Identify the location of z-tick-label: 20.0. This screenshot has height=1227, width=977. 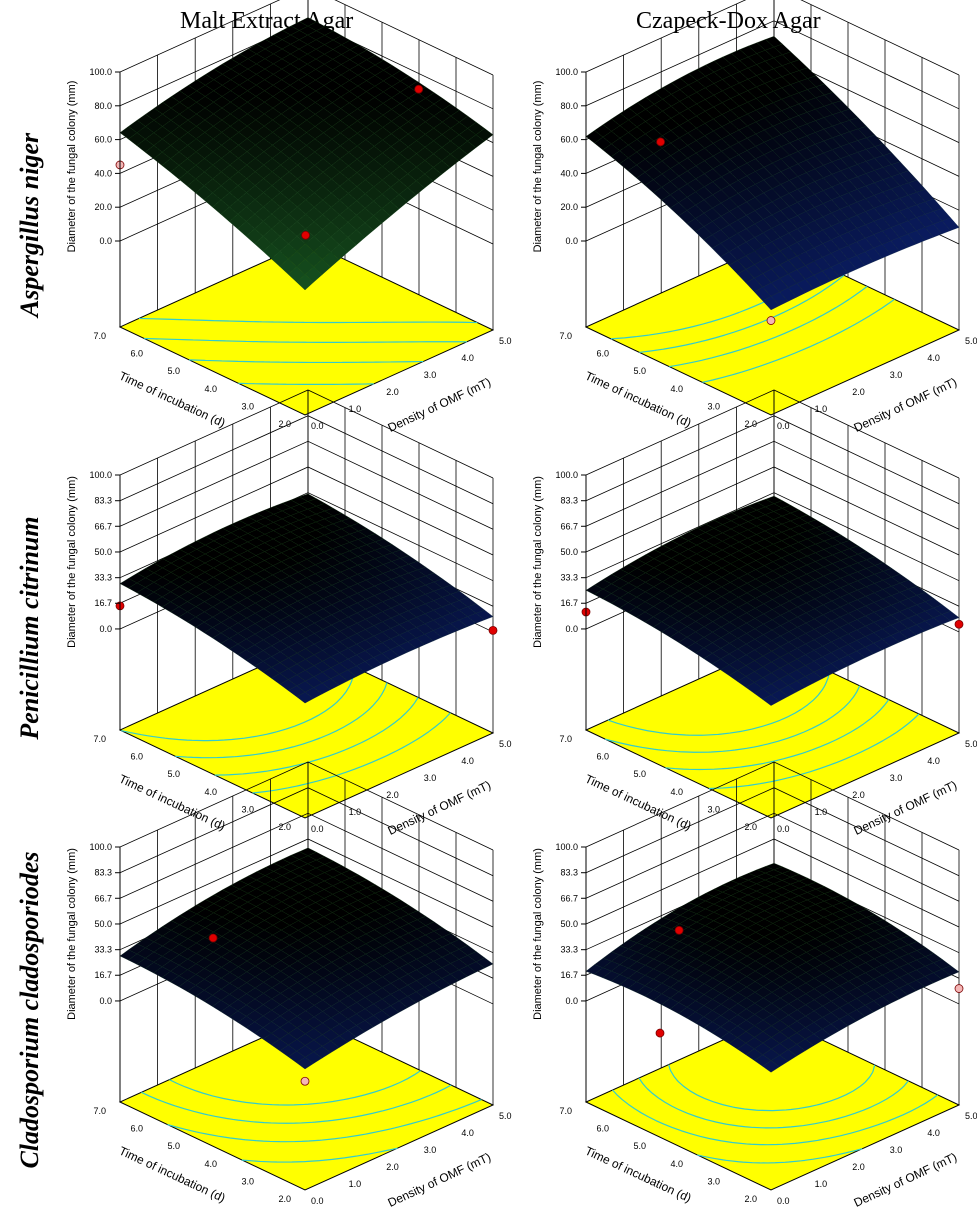
(569, 207).